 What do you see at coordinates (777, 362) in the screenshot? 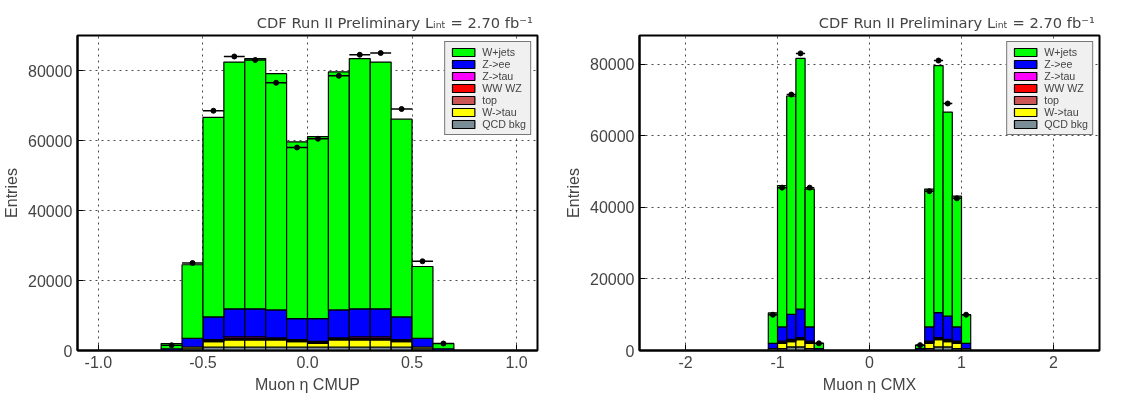
I see `x-tick-label: -1` at bounding box center [777, 362].